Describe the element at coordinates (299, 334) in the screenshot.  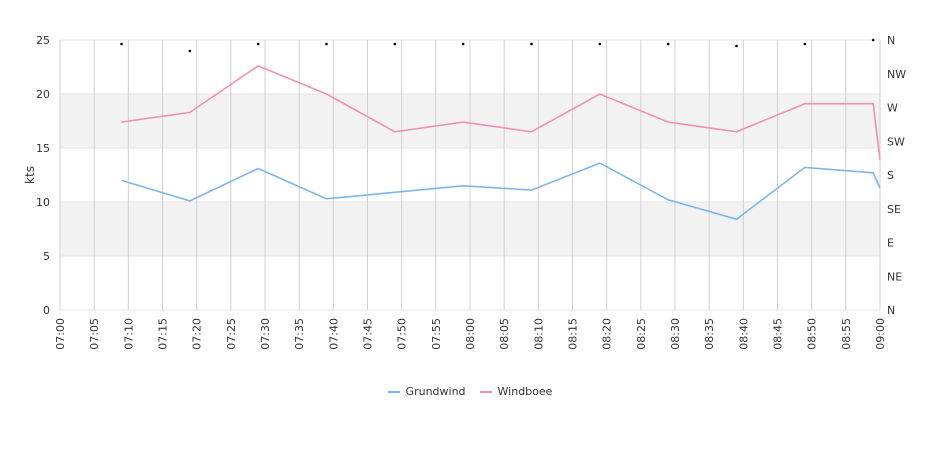
I see `x-tick-label: 07:35` at that location.